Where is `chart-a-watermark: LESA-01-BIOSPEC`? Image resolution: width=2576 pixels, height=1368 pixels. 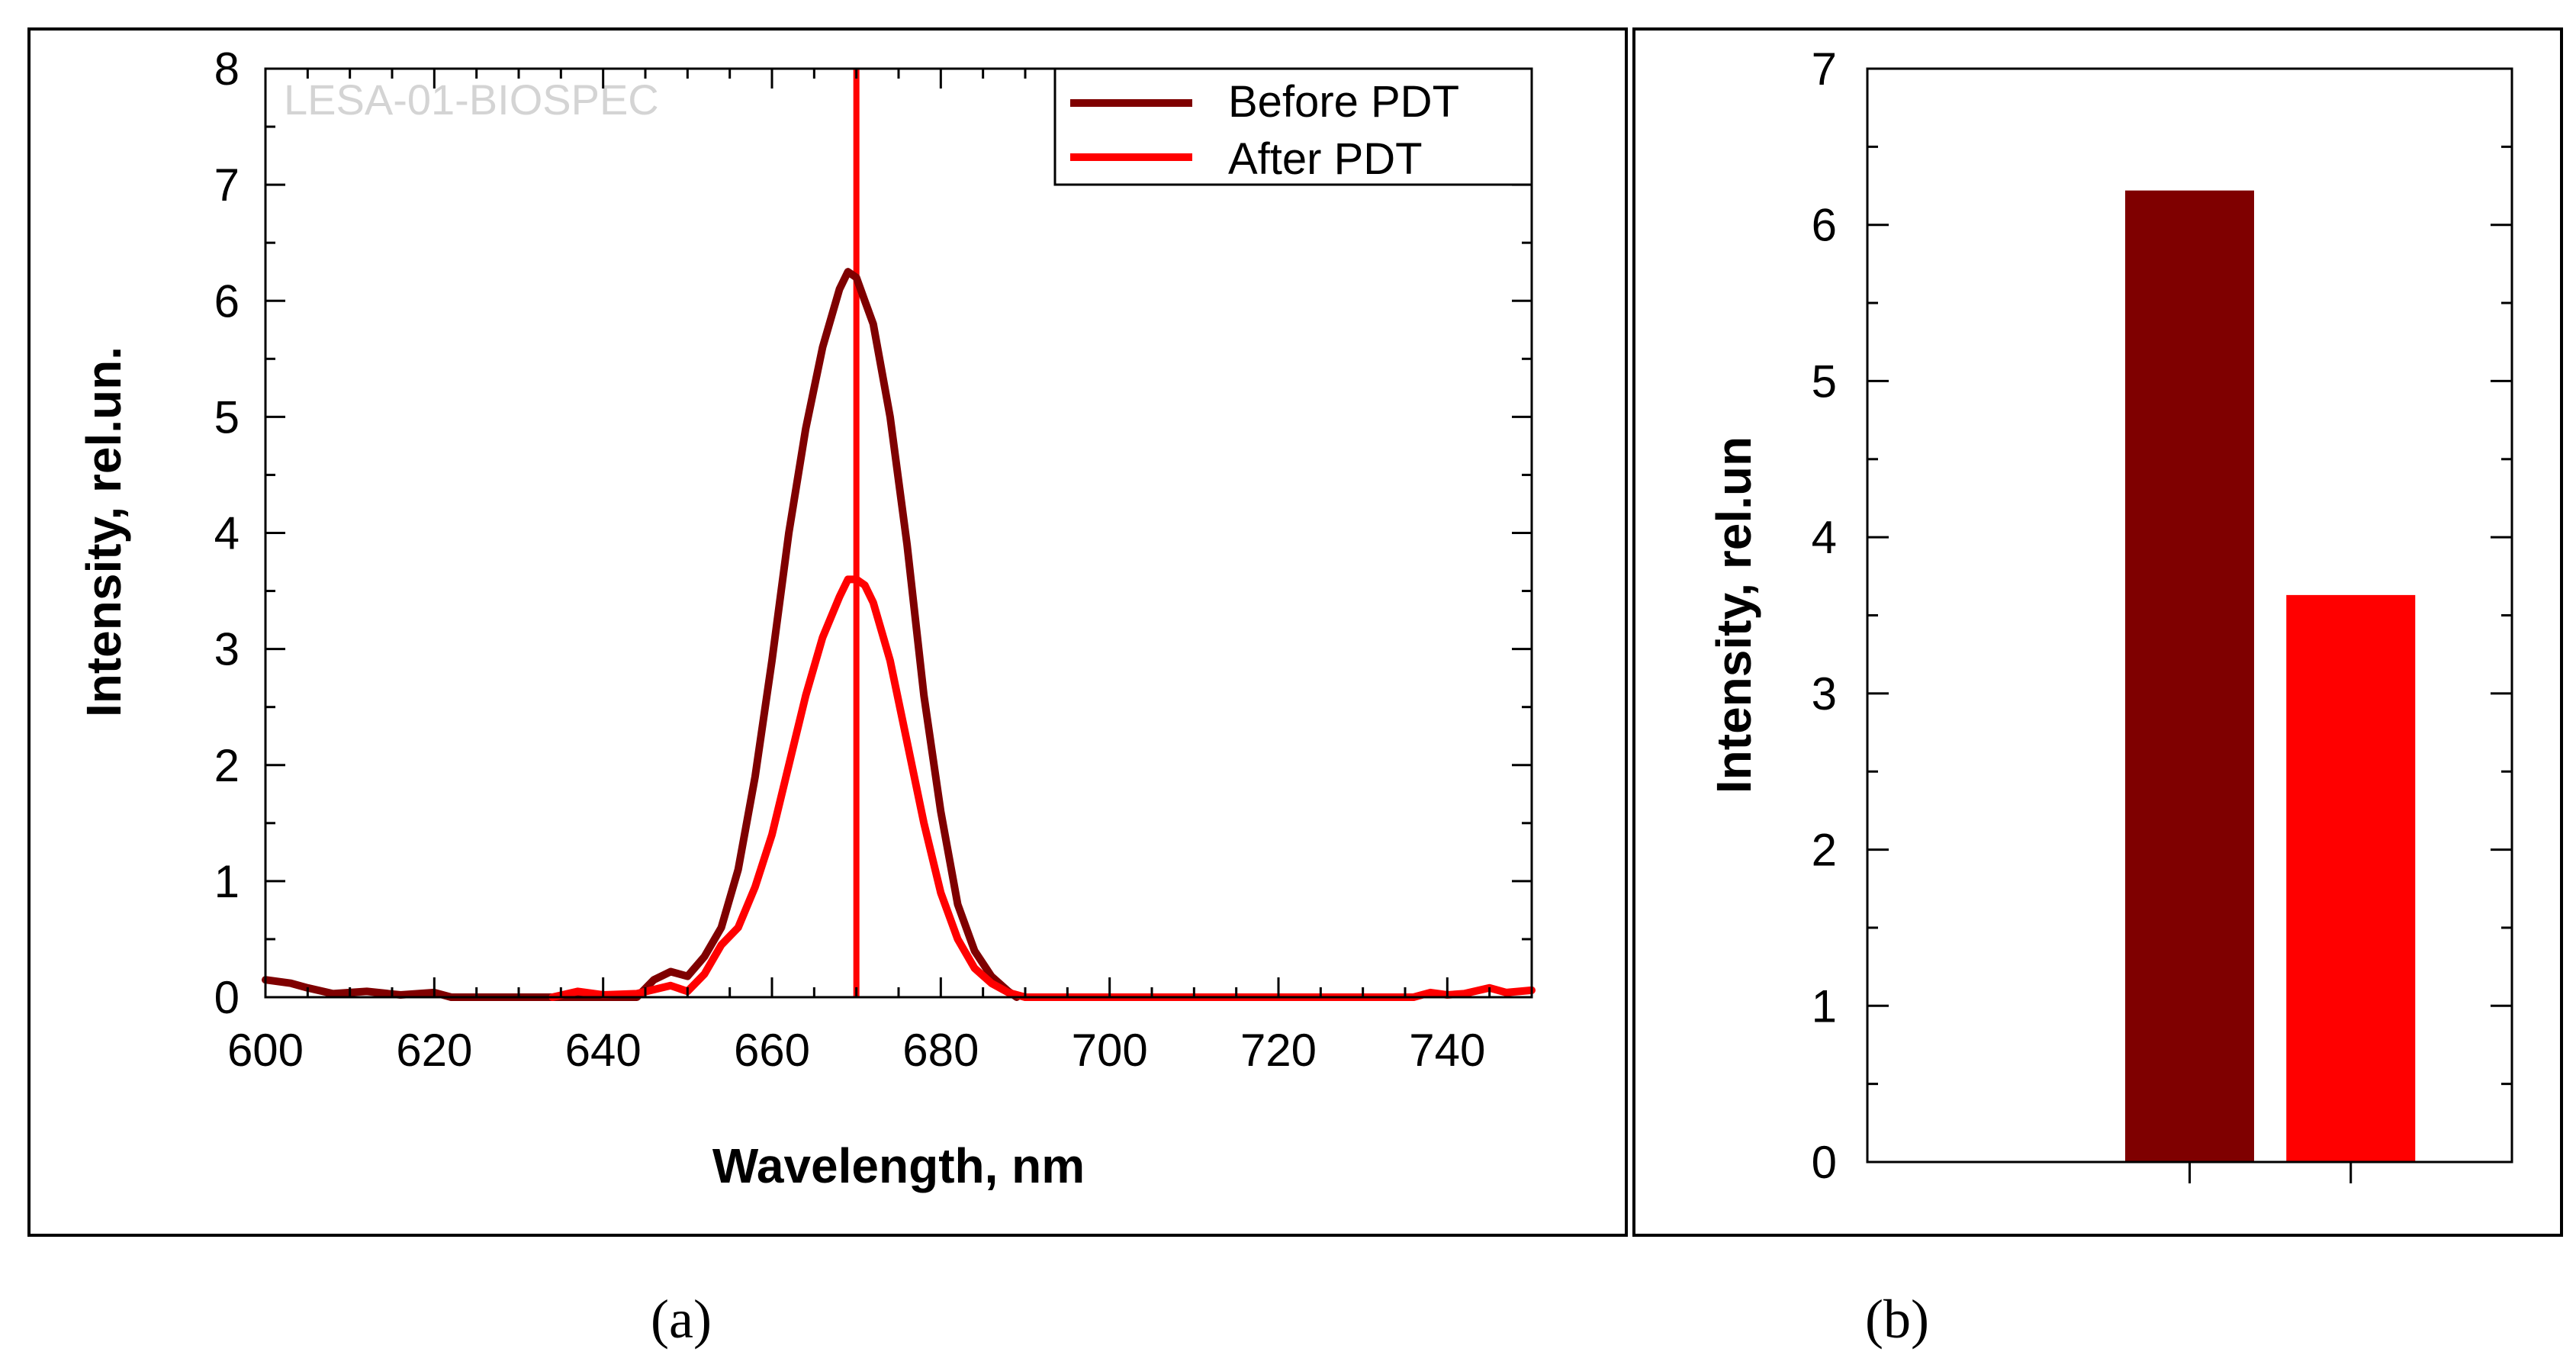
chart-a-watermark: LESA-01-BIOSPEC is located at coordinates (471, 100).